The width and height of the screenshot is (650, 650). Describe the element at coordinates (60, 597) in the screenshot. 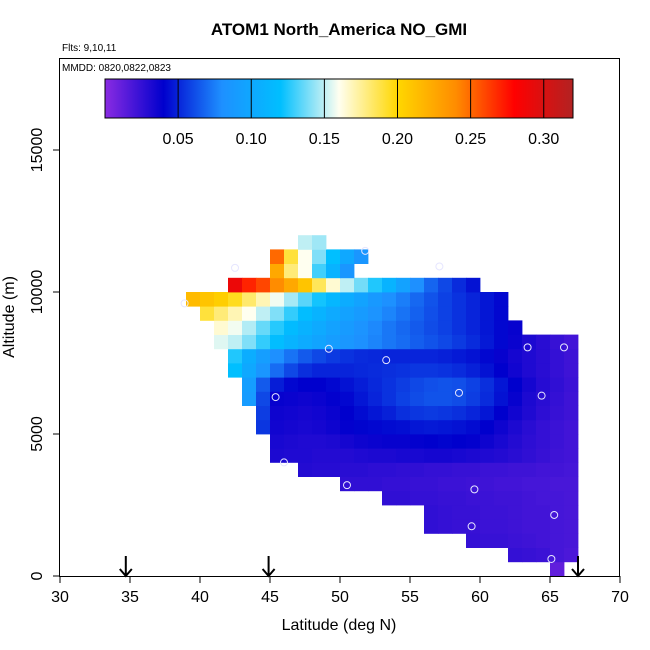

I see `x-tick-label: 30` at that location.